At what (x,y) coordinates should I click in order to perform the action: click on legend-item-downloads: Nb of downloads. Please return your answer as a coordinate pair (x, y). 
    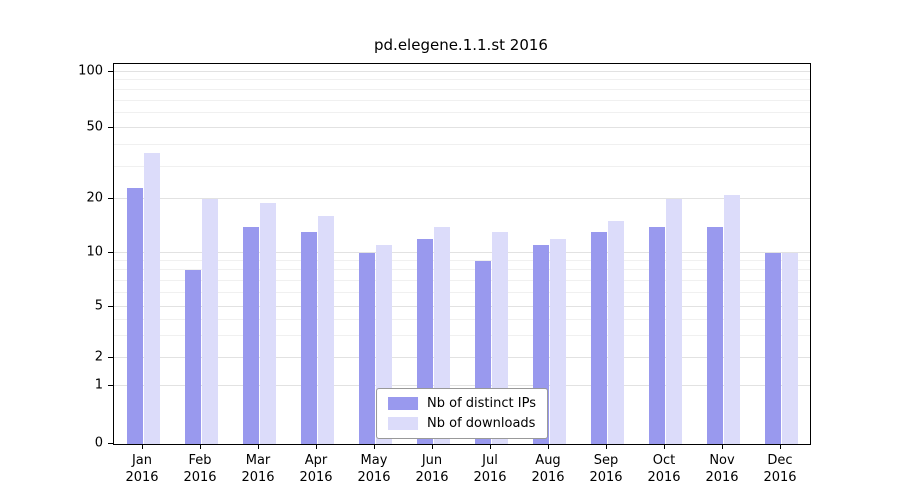
    Looking at the image, I should click on (462, 423).